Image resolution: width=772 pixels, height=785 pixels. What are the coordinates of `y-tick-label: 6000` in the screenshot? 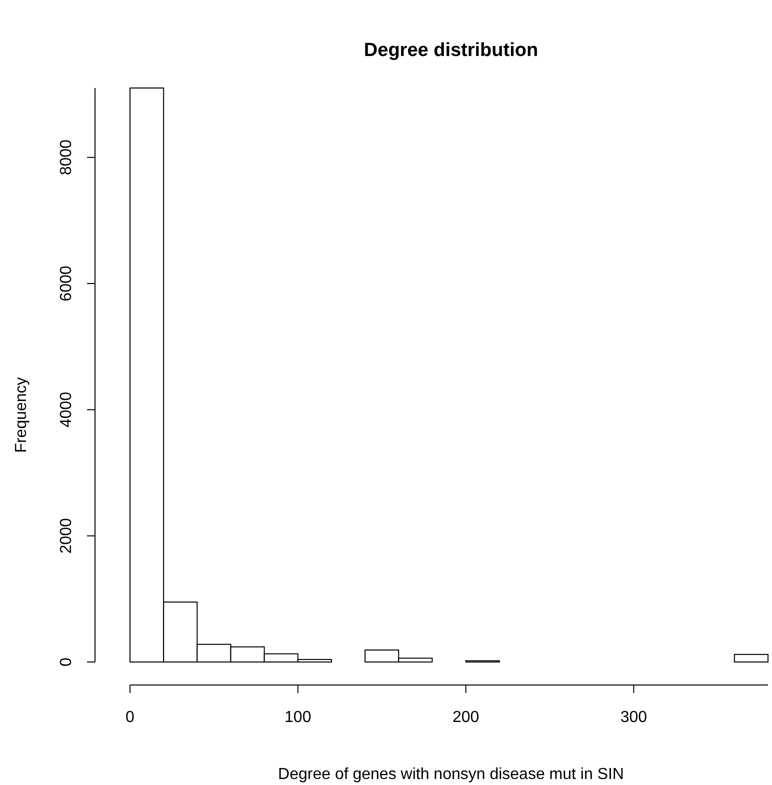 It's located at (66, 284).